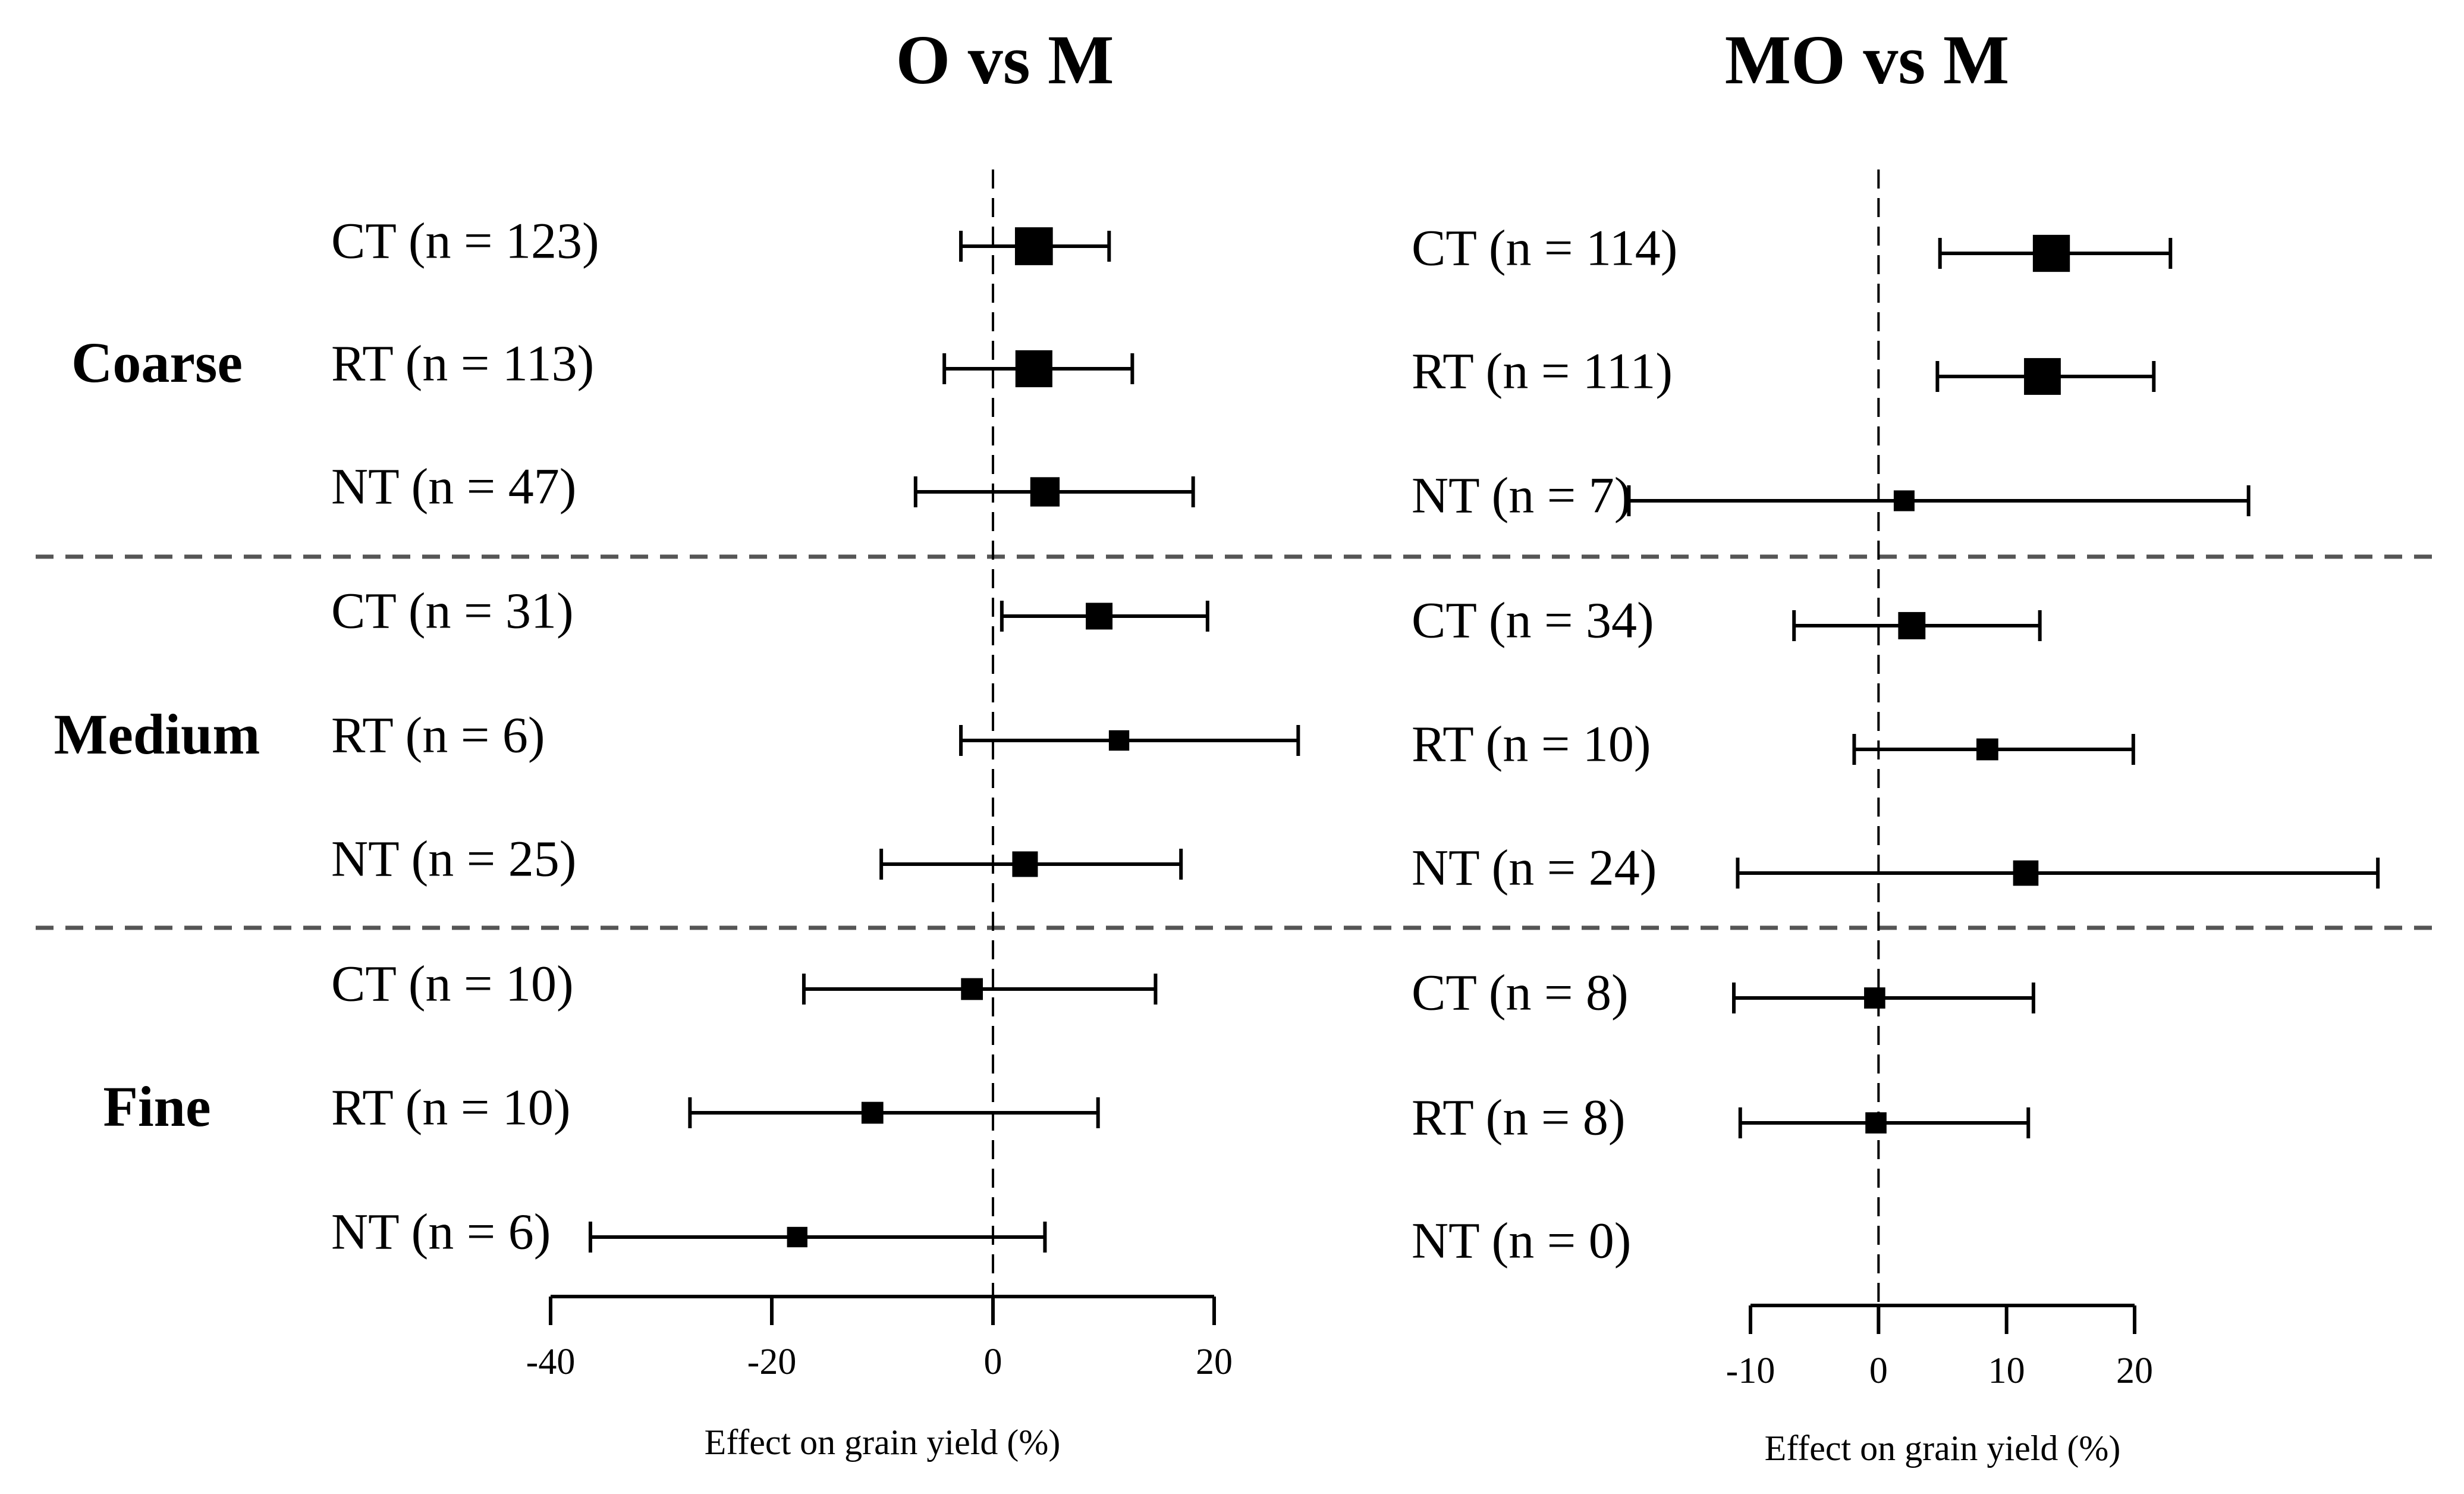  Describe the element at coordinates (1005, 60) in the screenshot. I see `panel-title: O vs M` at that location.